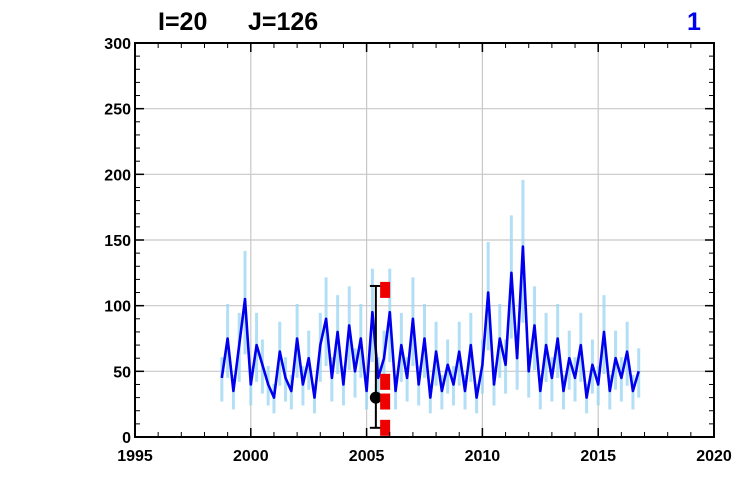 The width and height of the screenshot is (743, 477). What do you see at coordinates (183, 22) in the screenshot?
I see `i-index-label: I=20` at bounding box center [183, 22].